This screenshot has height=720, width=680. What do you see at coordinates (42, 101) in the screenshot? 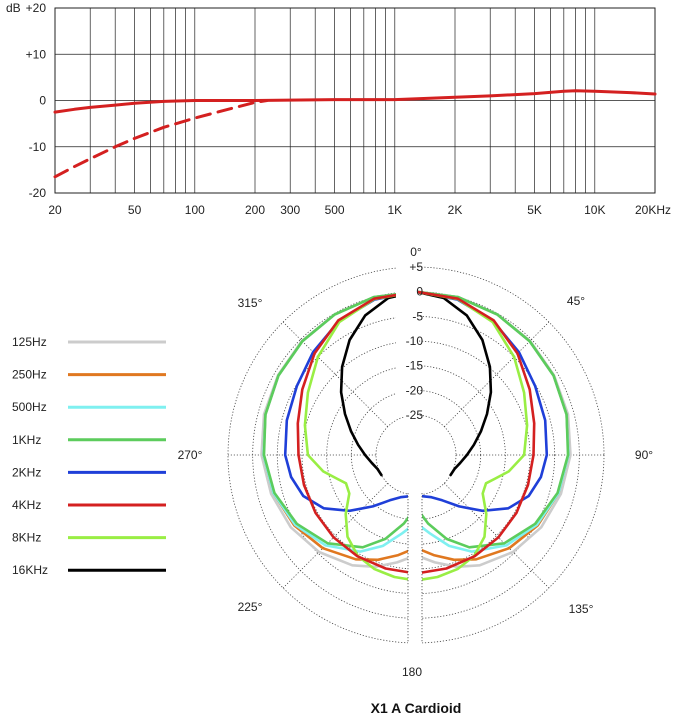
I see `y-tick-label: 0` at bounding box center [42, 101].